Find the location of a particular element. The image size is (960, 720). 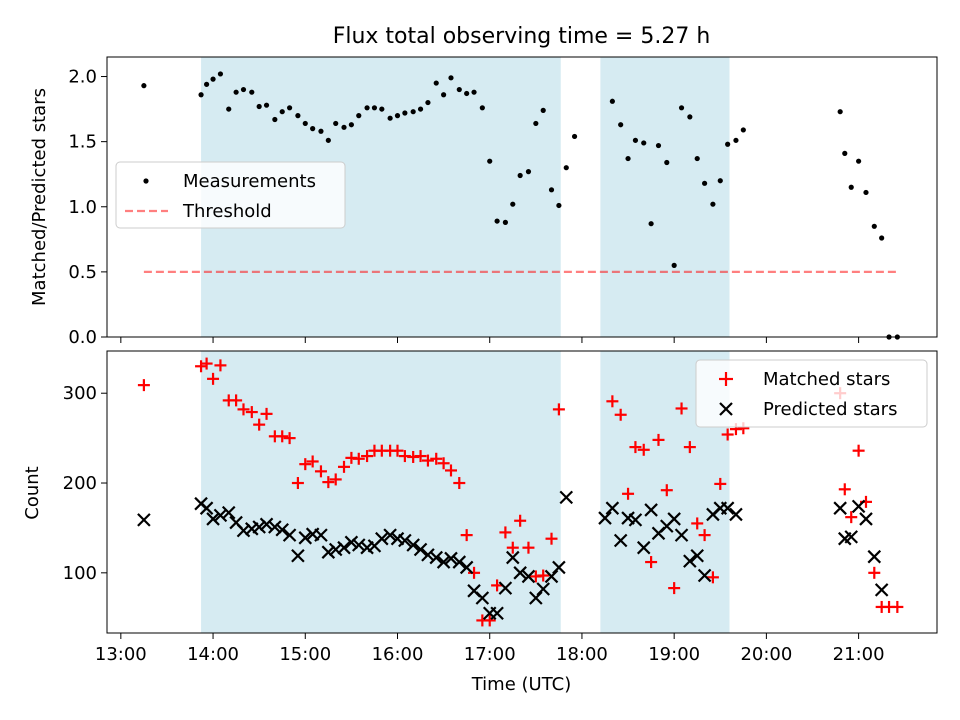

bottom-legend-box is located at coordinates (811, 393).